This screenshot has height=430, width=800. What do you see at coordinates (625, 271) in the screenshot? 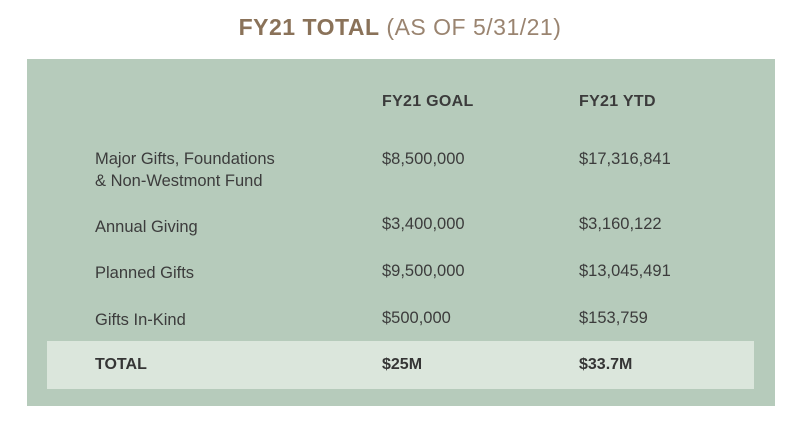
I see `ytd-value: $13,045,491` at bounding box center [625, 271].